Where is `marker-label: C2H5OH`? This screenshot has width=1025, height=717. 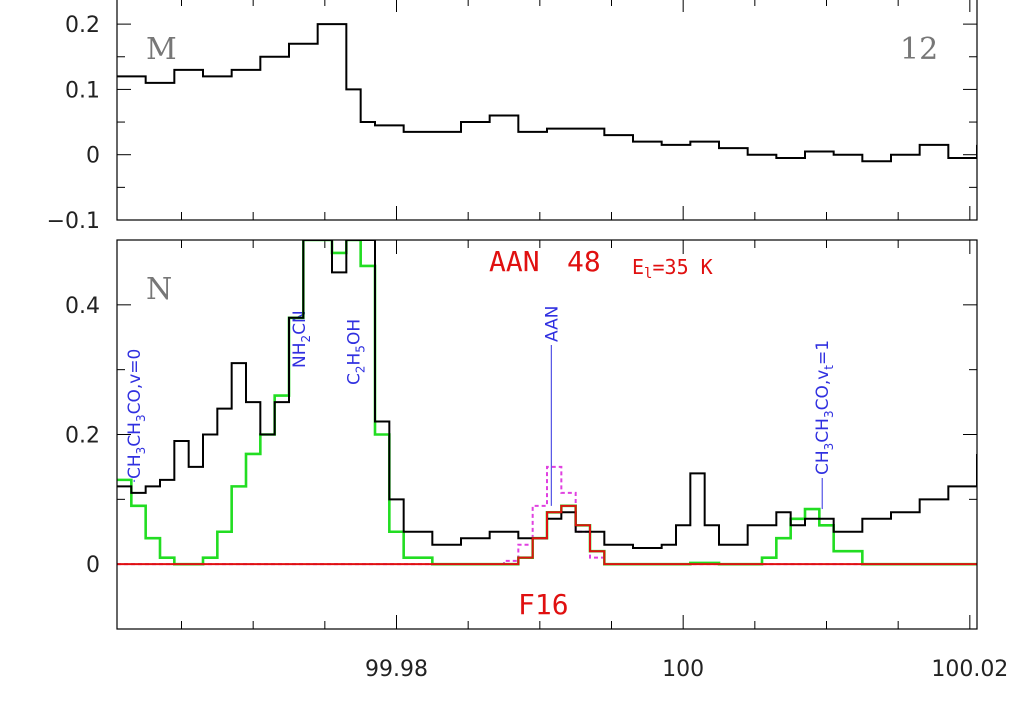
marker-label: C2H5OH is located at coordinates (356, 352).